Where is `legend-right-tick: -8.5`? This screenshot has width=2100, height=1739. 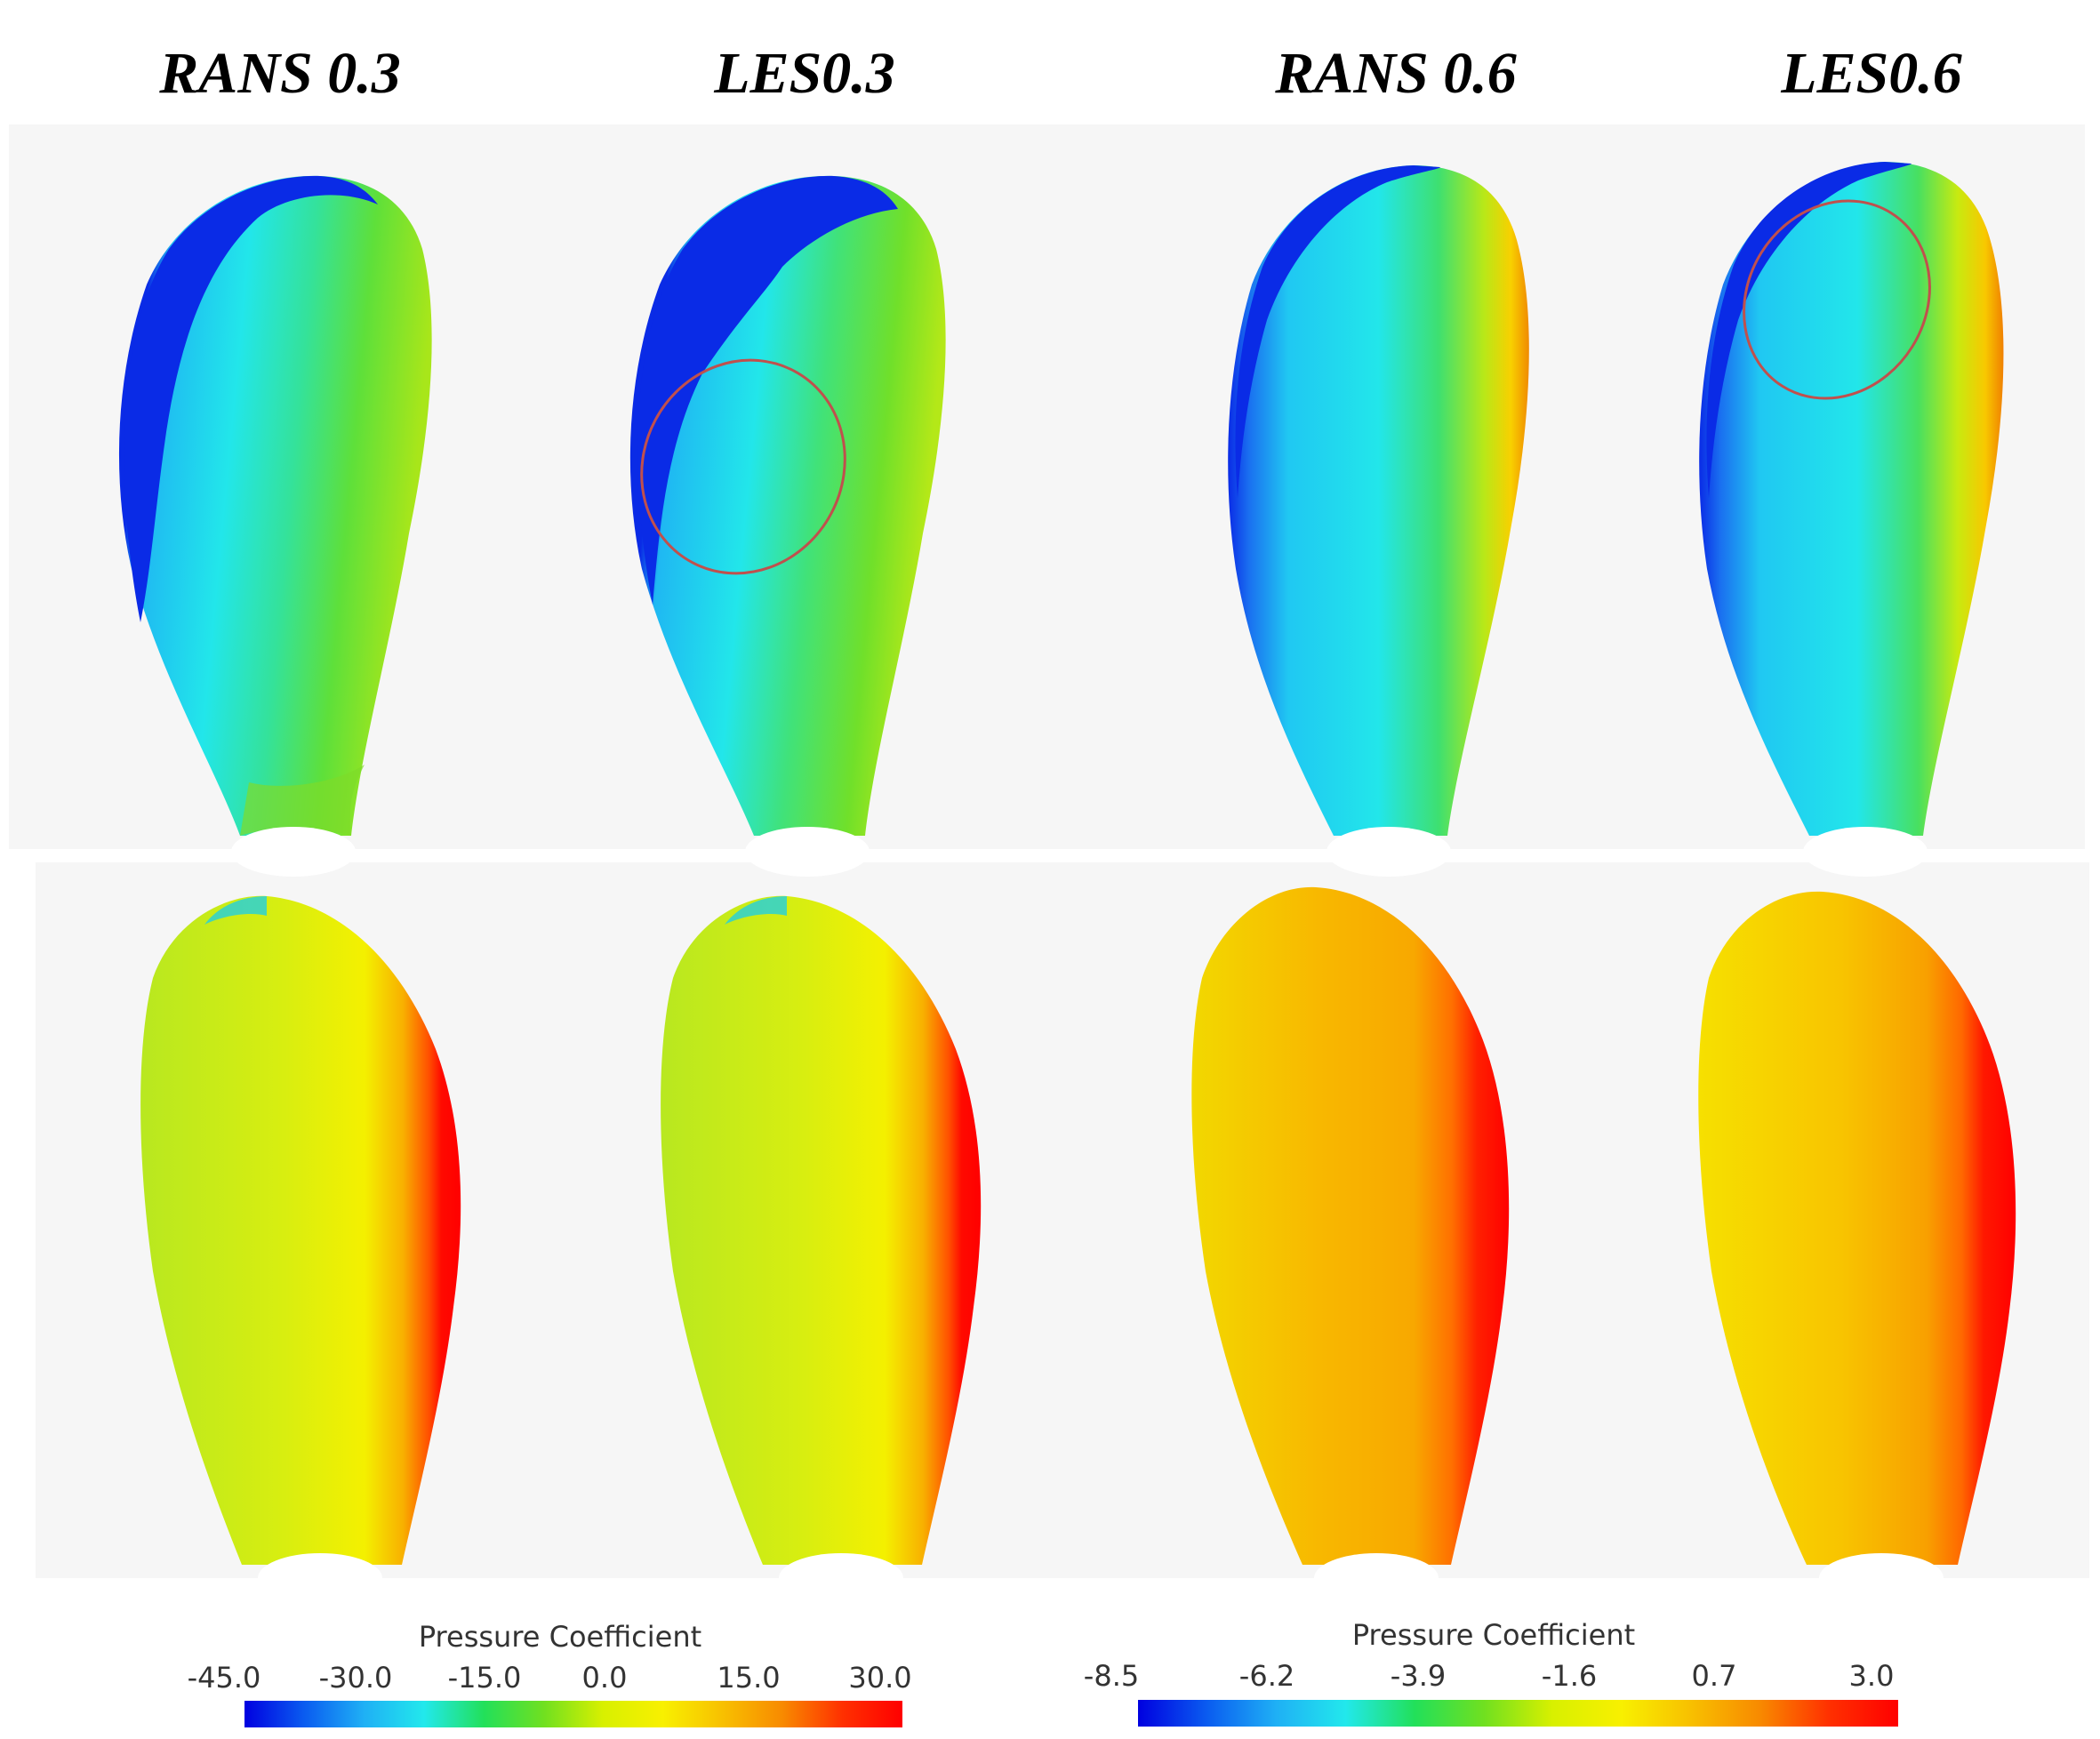 legend-right-tick: -8.5 is located at coordinates (1111, 1676).